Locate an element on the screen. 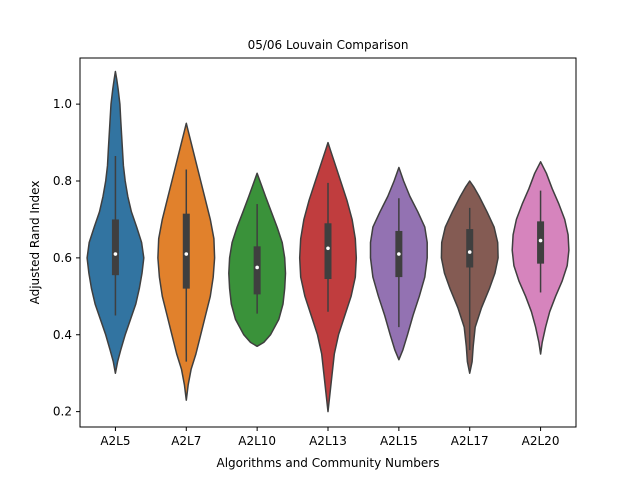 The height and width of the screenshot is (480, 640). violin-median-a2l17 is located at coordinates (469, 252).